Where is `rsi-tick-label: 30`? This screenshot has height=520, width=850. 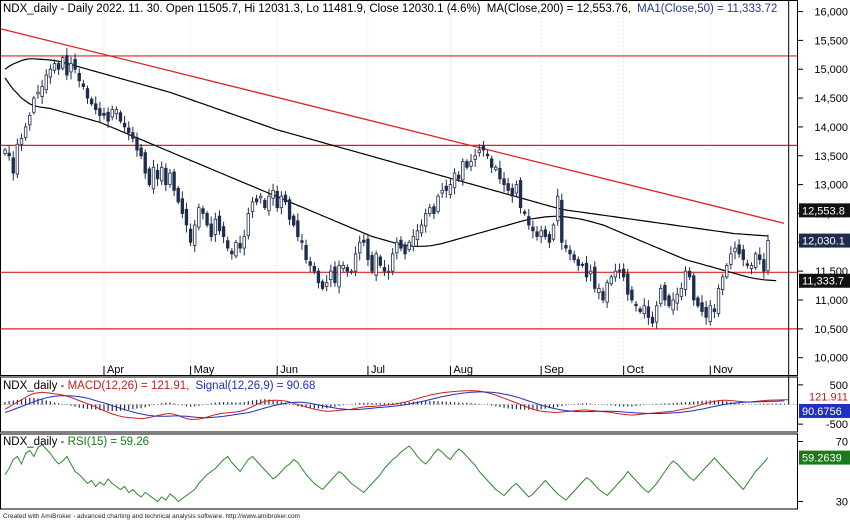 rsi-tick-label: 30 is located at coordinates (842, 503).